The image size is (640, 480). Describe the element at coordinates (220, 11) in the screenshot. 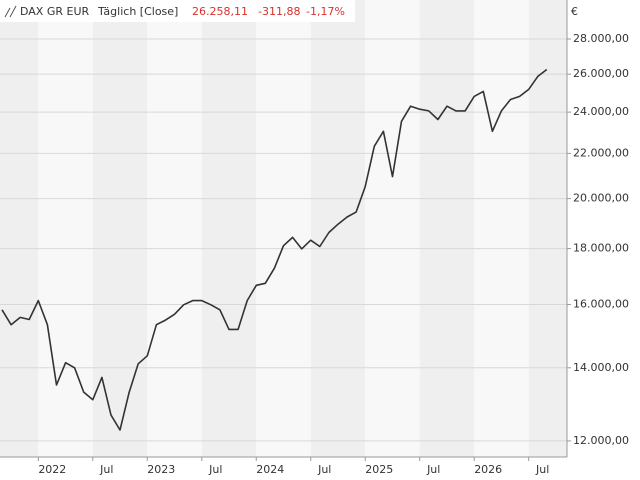

I see `last-price: 26.258,11` at that location.